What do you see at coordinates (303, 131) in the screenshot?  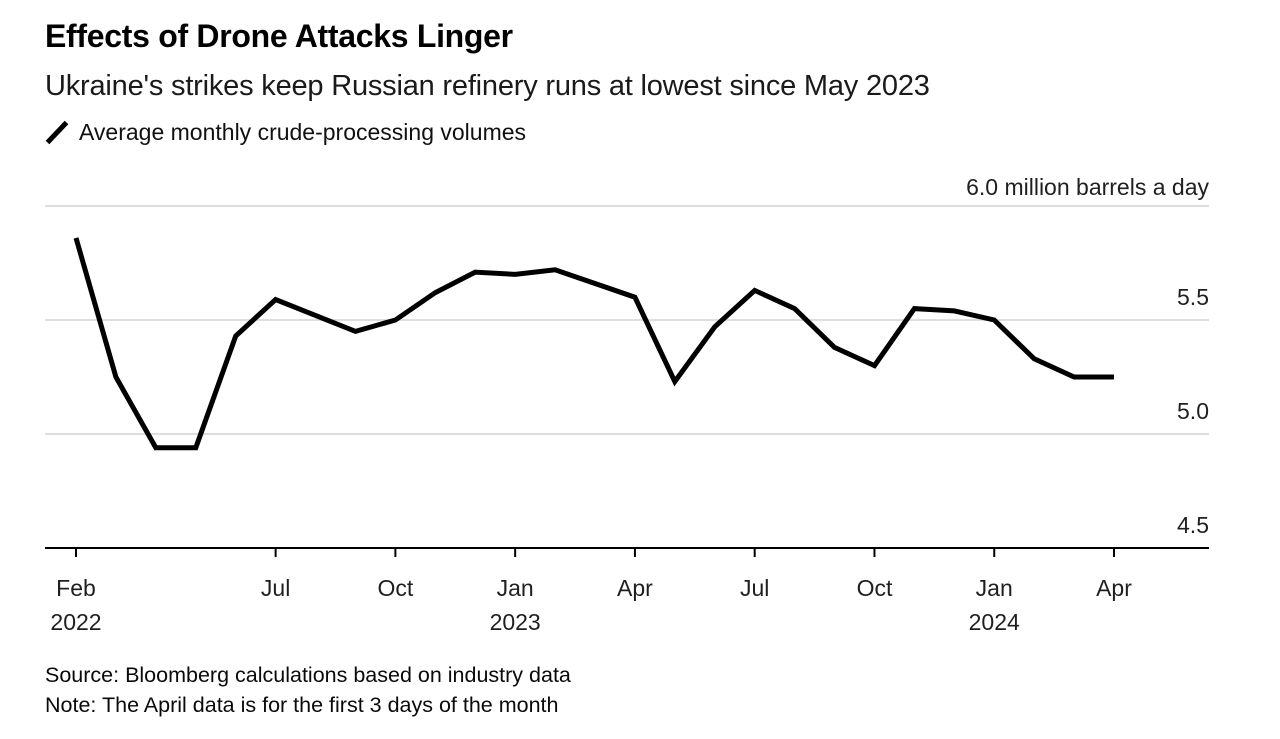 I see `legend-label: Average monthly crude-processing volumes` at bounding box center [303, 131].